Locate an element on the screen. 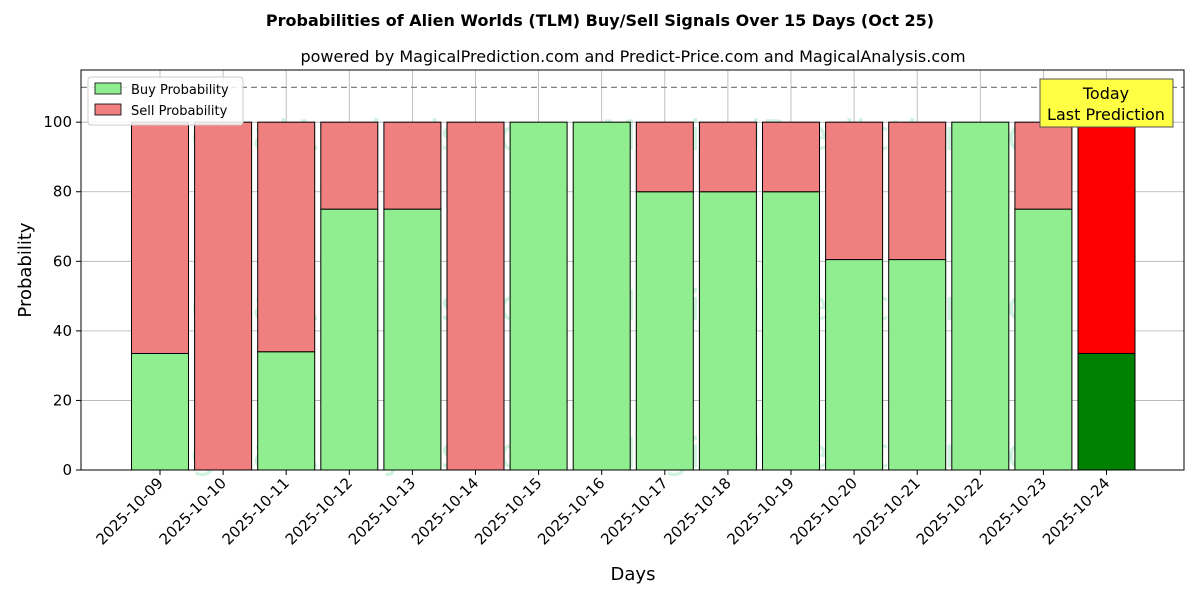 Image resolution: width=1200 pixels, height=600 pixels. legend-swatch-sell is located at coordinates (108, 109).